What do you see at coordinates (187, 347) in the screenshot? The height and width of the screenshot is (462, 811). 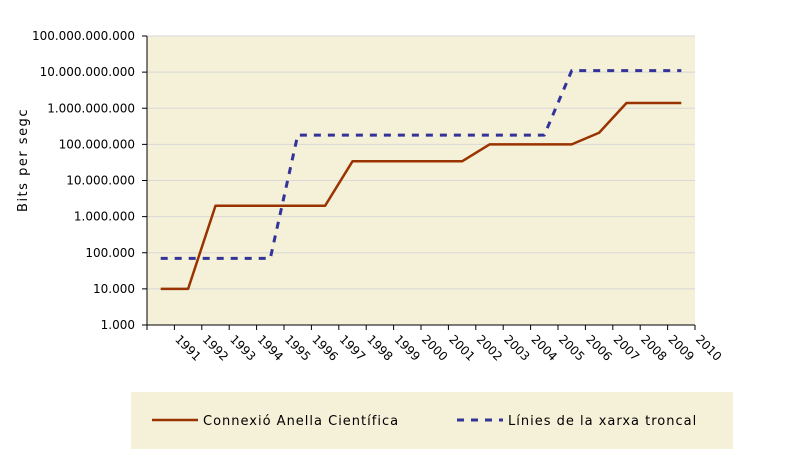 I see `x-tick-label: 1991` at bounding box center [187, 347].